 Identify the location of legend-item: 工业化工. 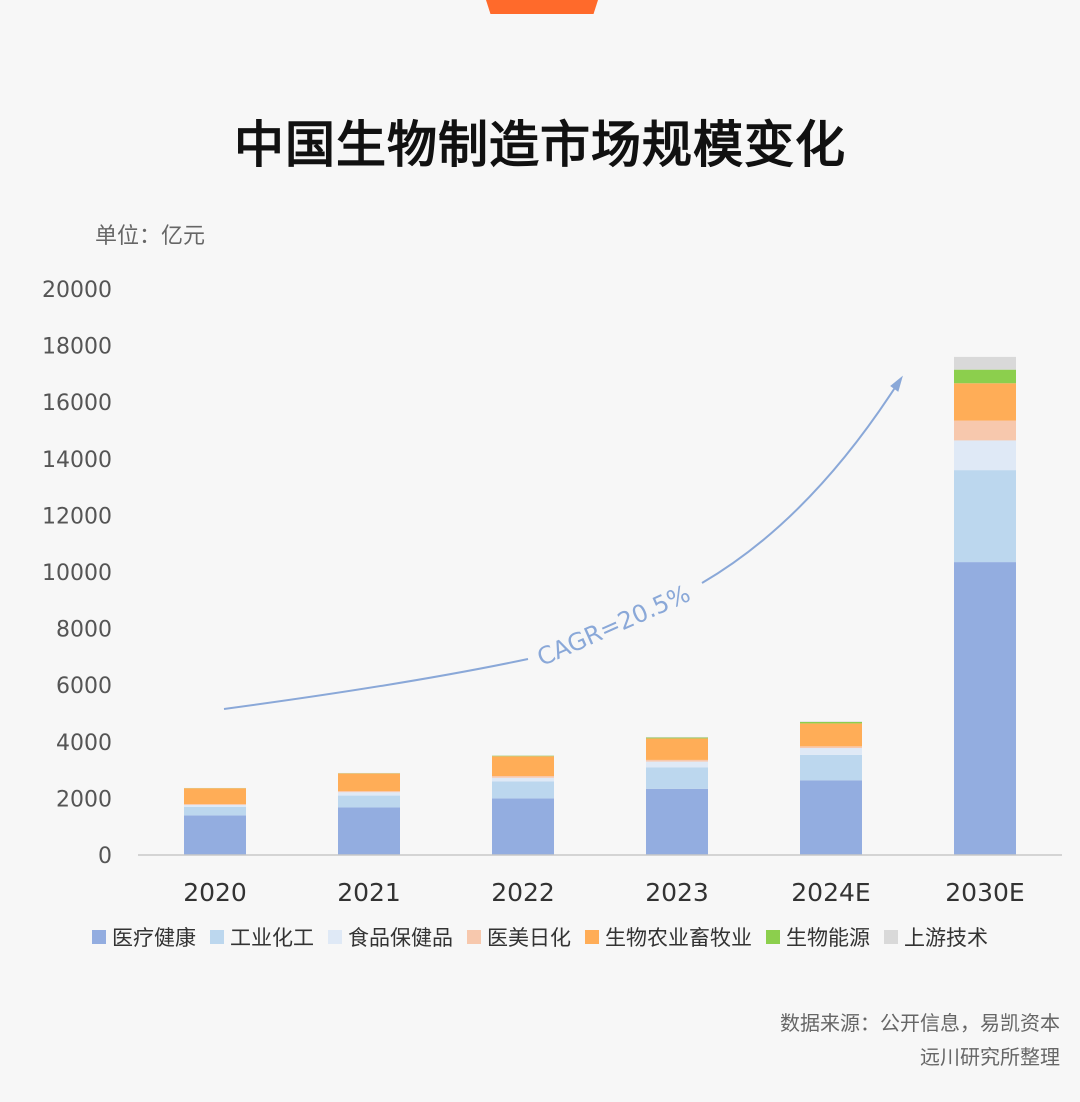
(262, 937).